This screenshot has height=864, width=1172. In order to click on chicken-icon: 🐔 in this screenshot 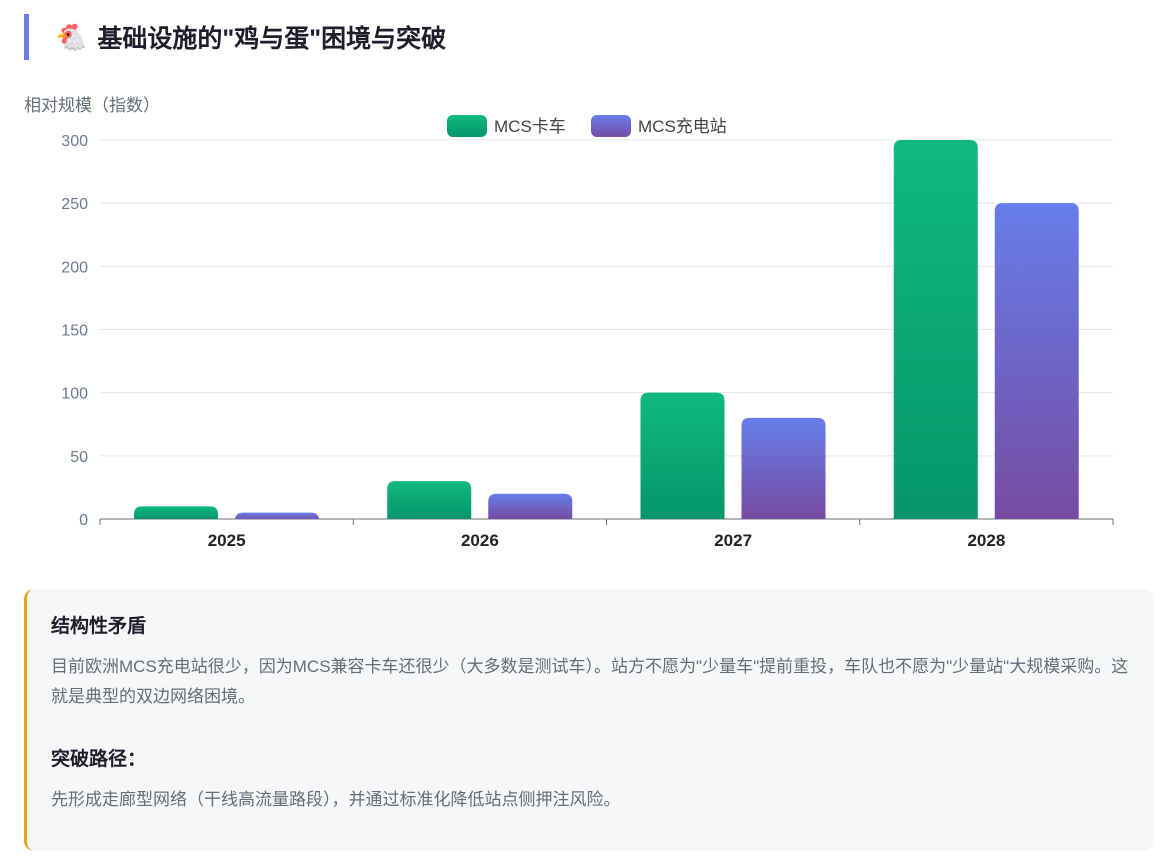, I will do `click(71, 36)`.